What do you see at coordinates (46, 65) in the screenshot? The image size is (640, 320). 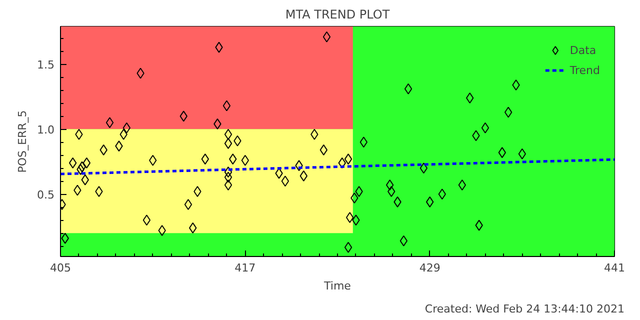 I see `y-tick-label: 1.5` at bounding box center [46, 65].